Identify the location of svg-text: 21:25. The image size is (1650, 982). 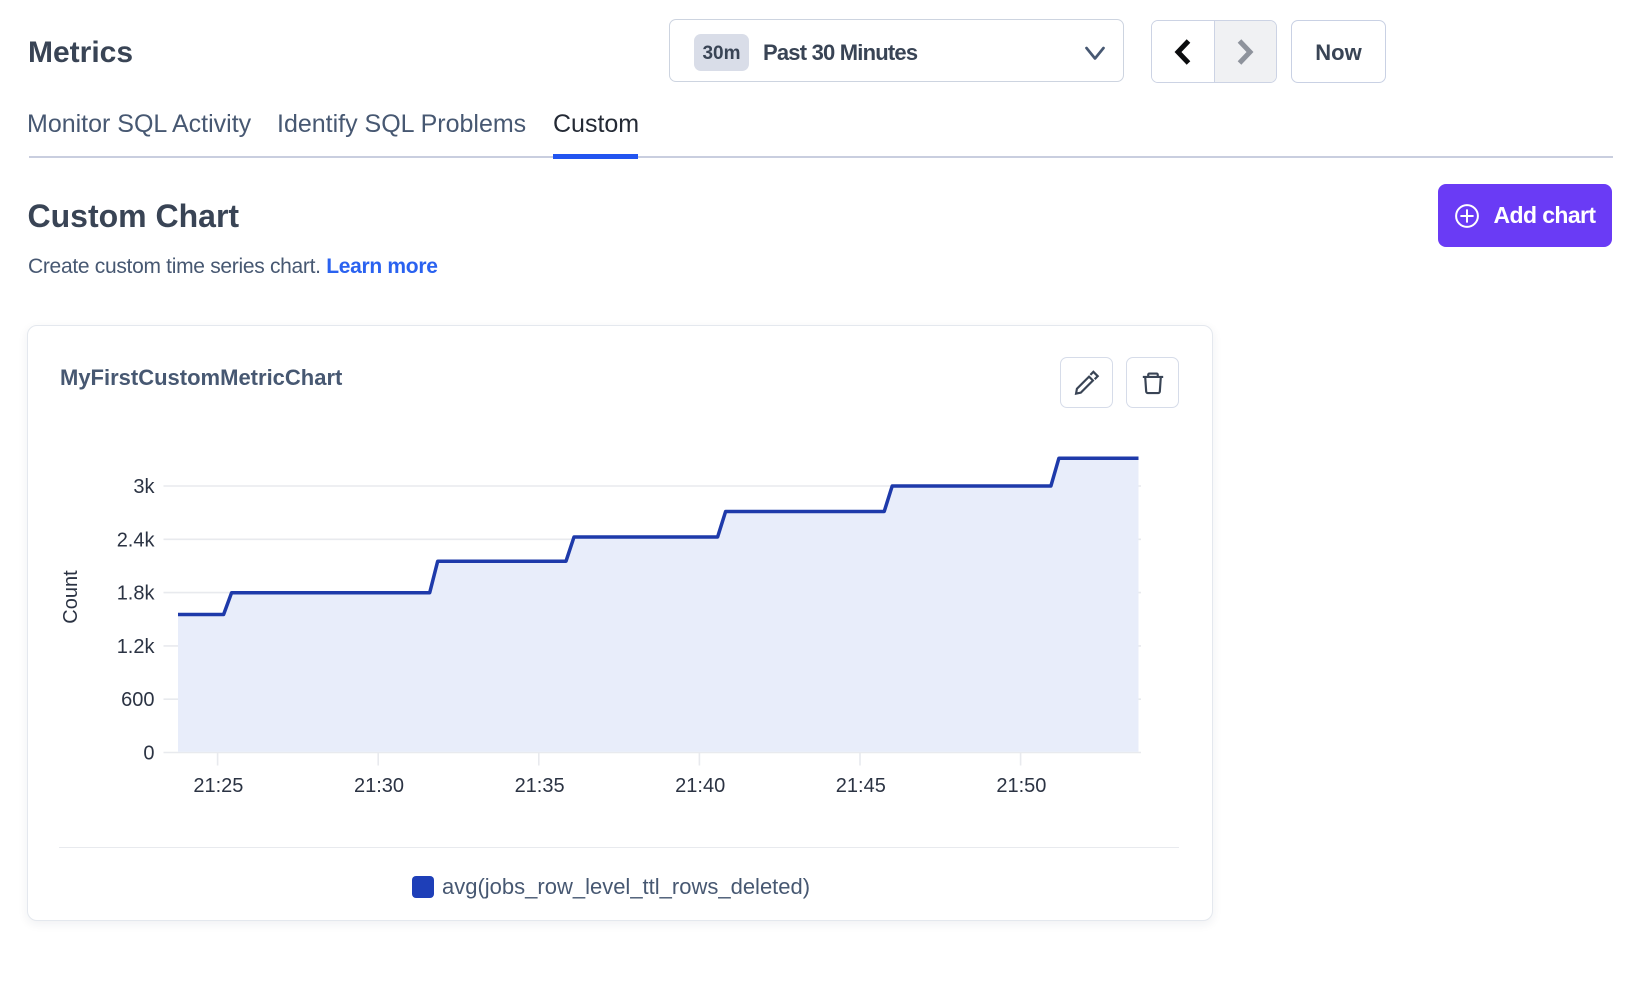
(218, 786).